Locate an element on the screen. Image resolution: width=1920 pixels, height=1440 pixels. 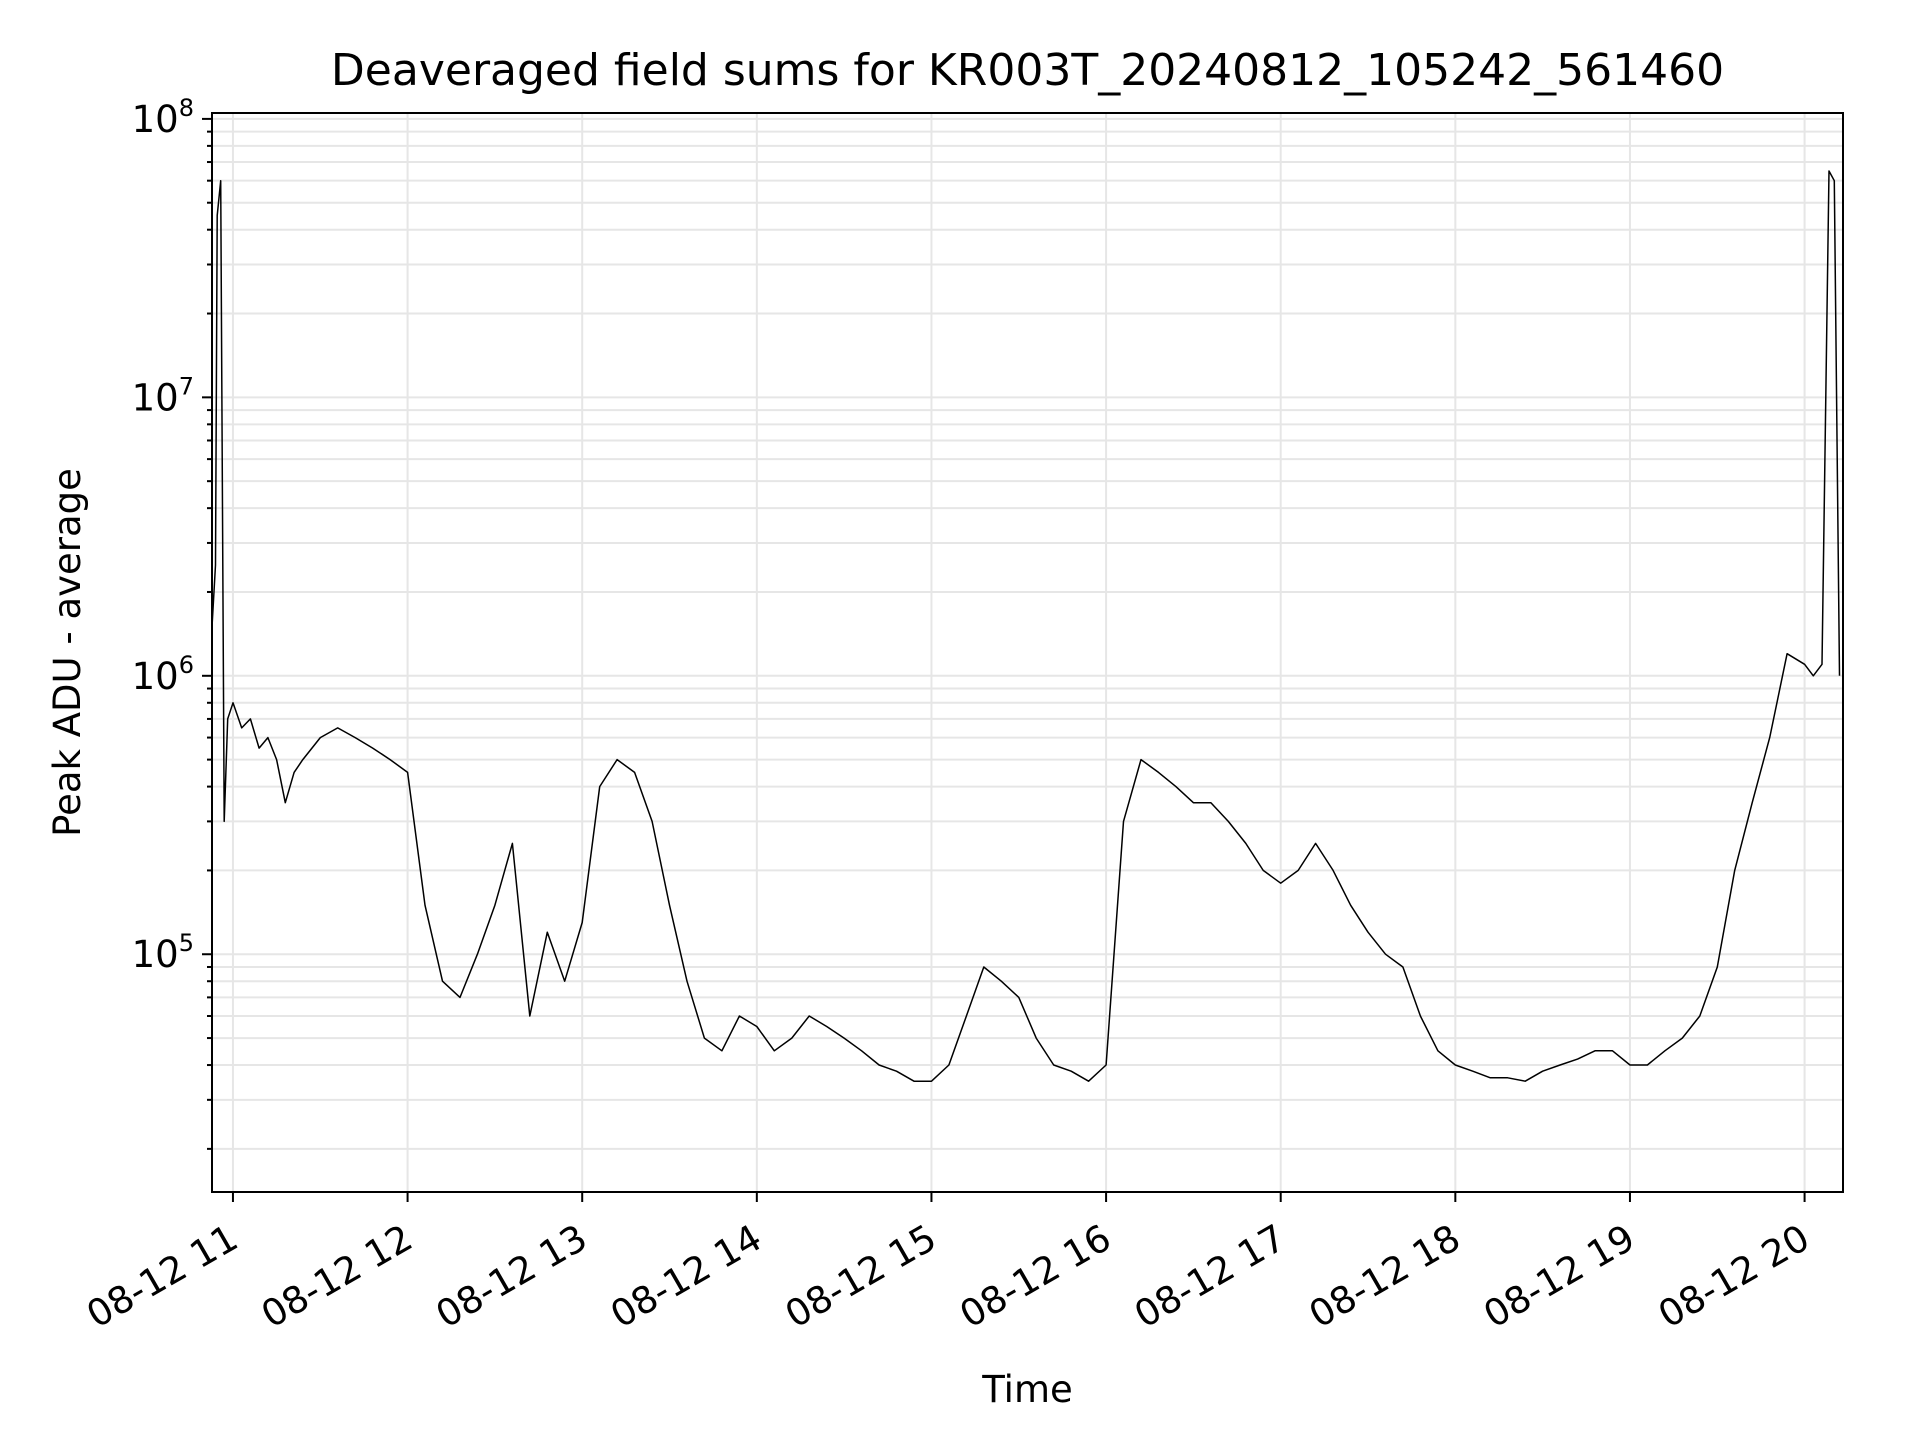
x-axis-label: Time is located at coordinates (1027, 1389).